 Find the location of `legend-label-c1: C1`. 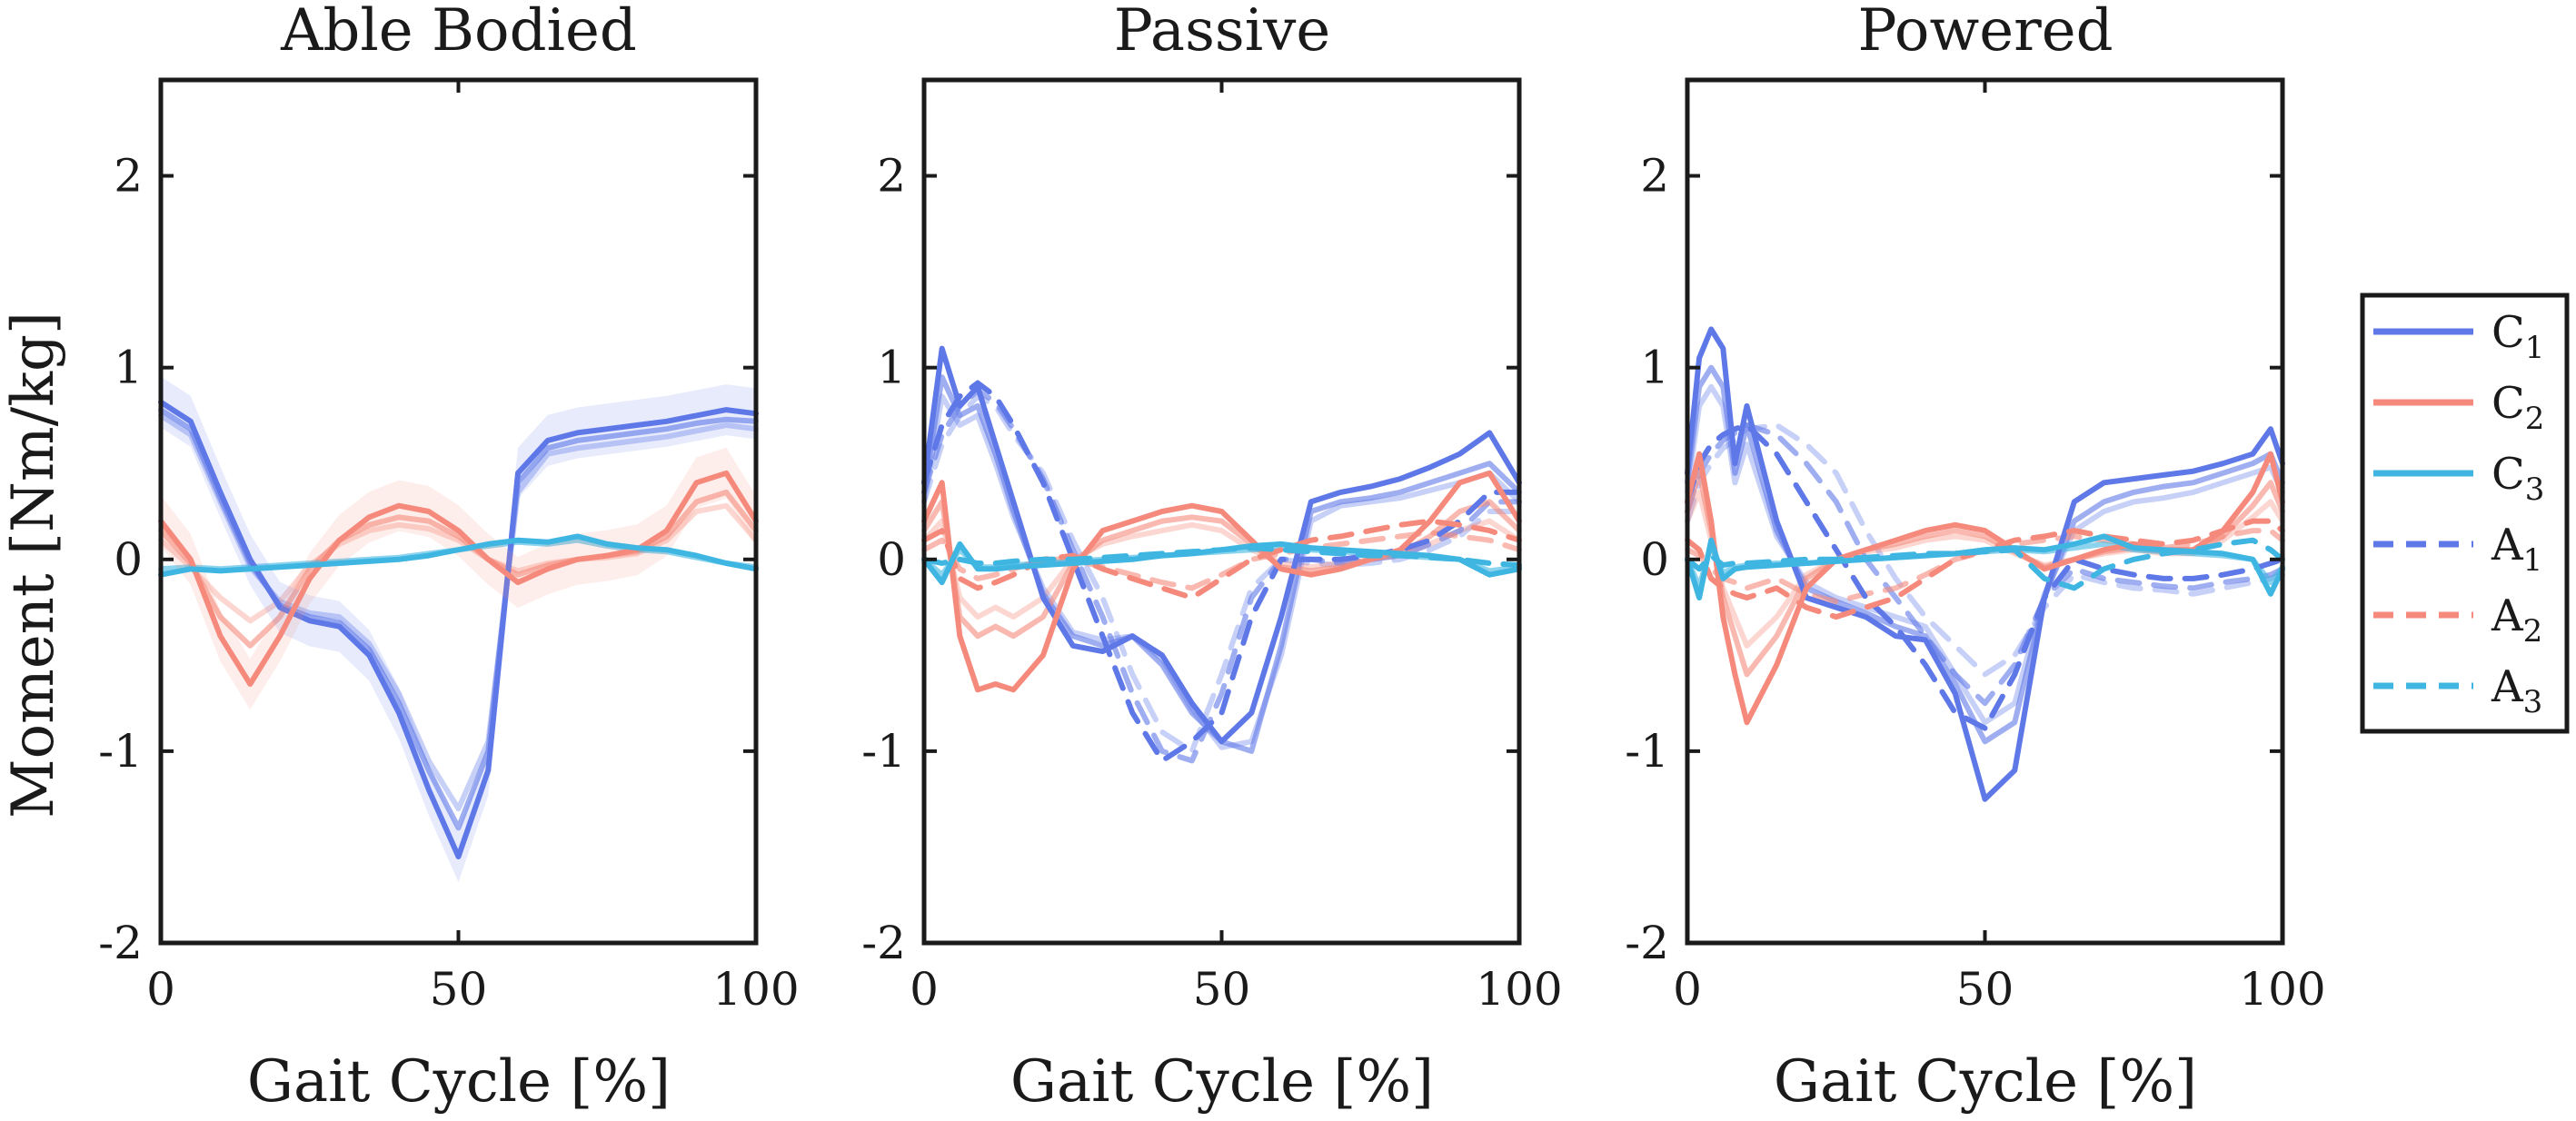

legend-label-c1: C1 is located at coordinates (2518, 336).